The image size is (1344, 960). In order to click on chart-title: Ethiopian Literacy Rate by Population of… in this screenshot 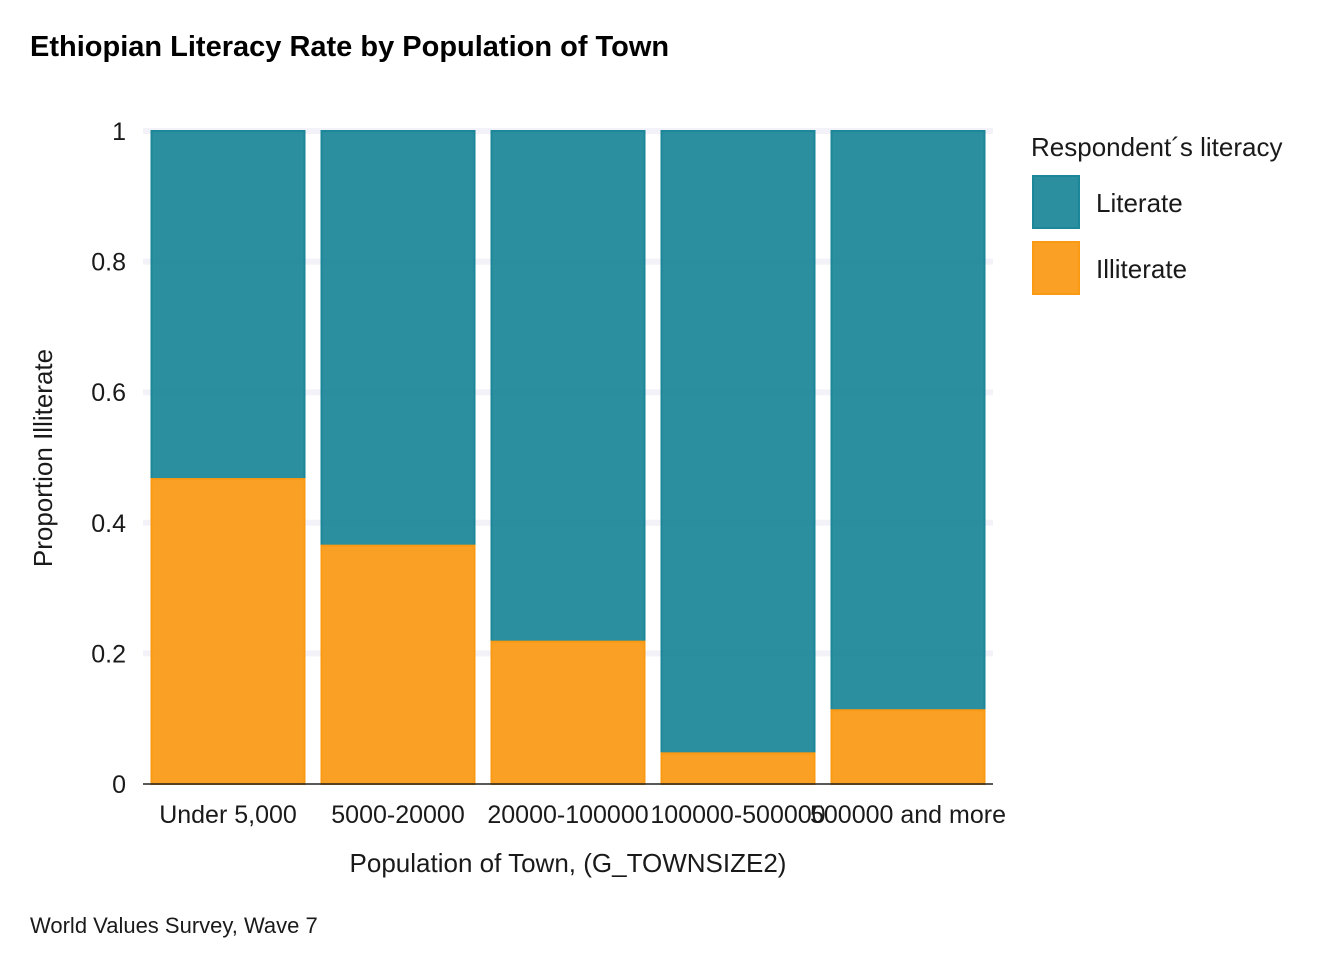, I will do `click(349, 47)`.